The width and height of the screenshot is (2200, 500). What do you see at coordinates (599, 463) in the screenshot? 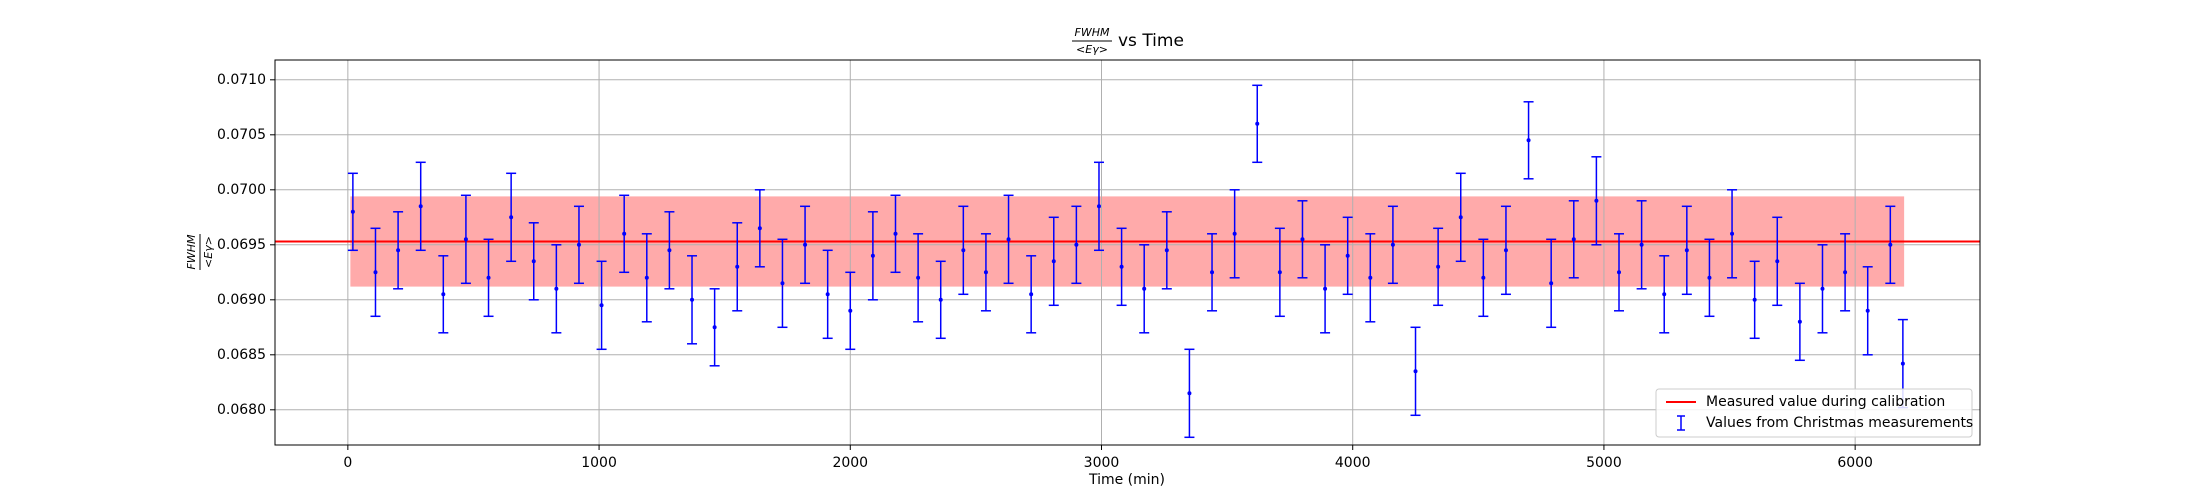
I see `x-tick-label: 1000` at bounding box center [599, 463].